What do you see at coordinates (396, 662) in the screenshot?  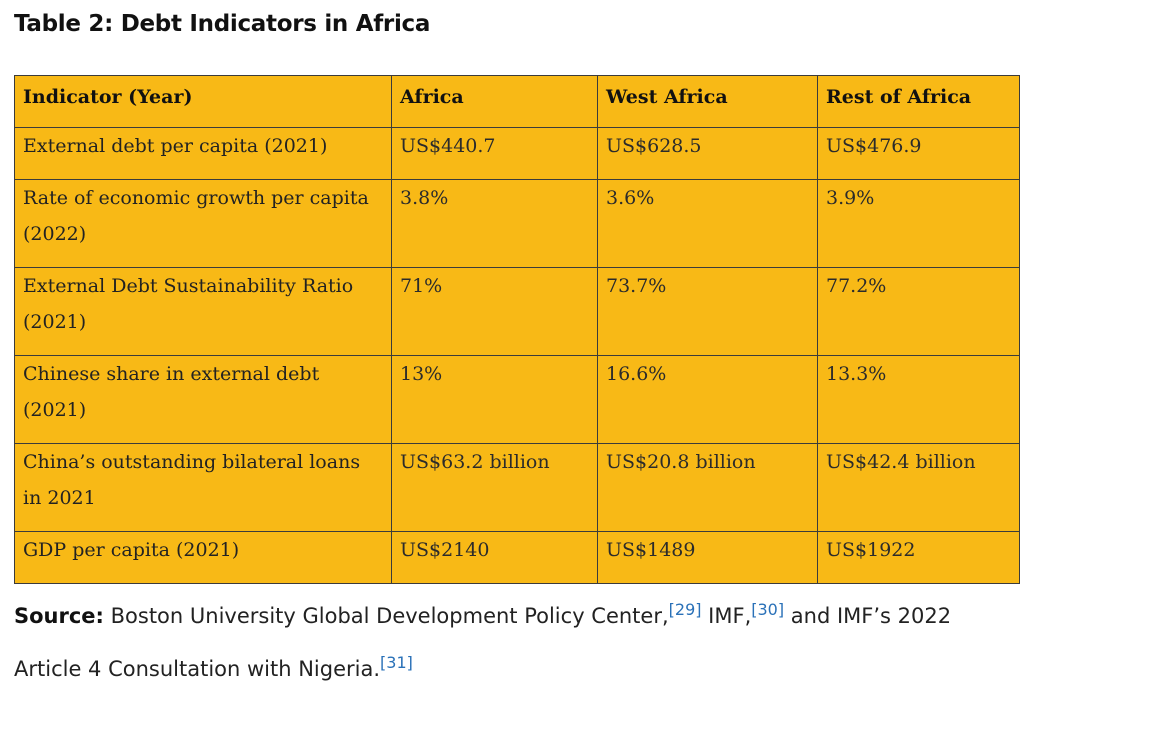 I see `footnote-link-31: [31]` at bounding box center [396, 662].